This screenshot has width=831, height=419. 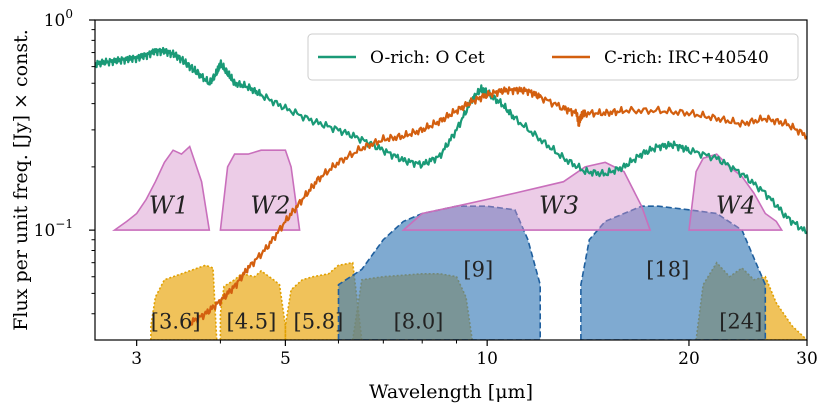 I want to click on filter-band-w3, so click(x=526, y=196).